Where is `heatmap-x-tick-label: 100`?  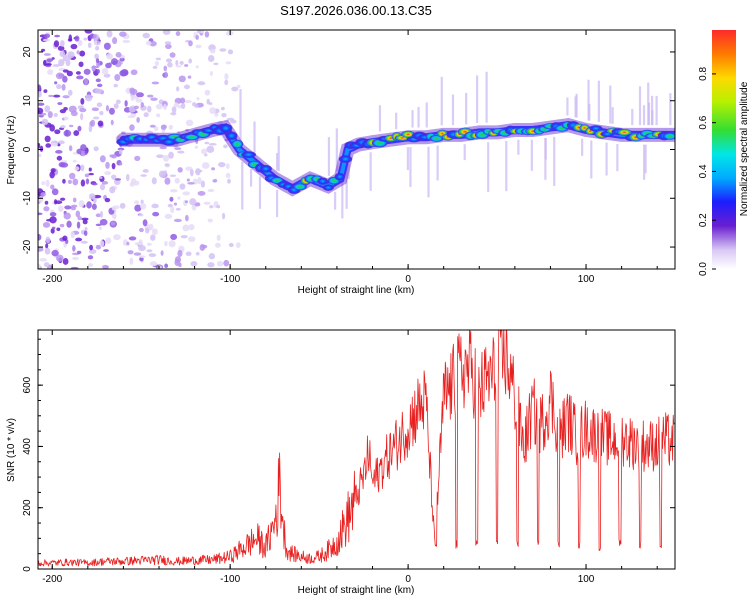 heatmap-x-tick-label: 100 is located at coordinates (586, 279).